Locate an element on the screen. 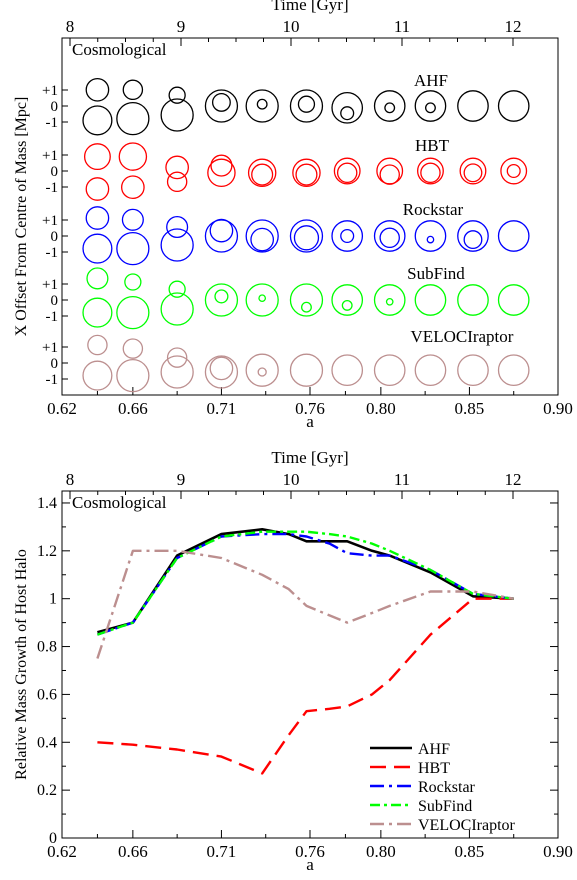 The height and width of the screenshot is (880, 577). series-label: SubFind is located at coordinates (436, 273).